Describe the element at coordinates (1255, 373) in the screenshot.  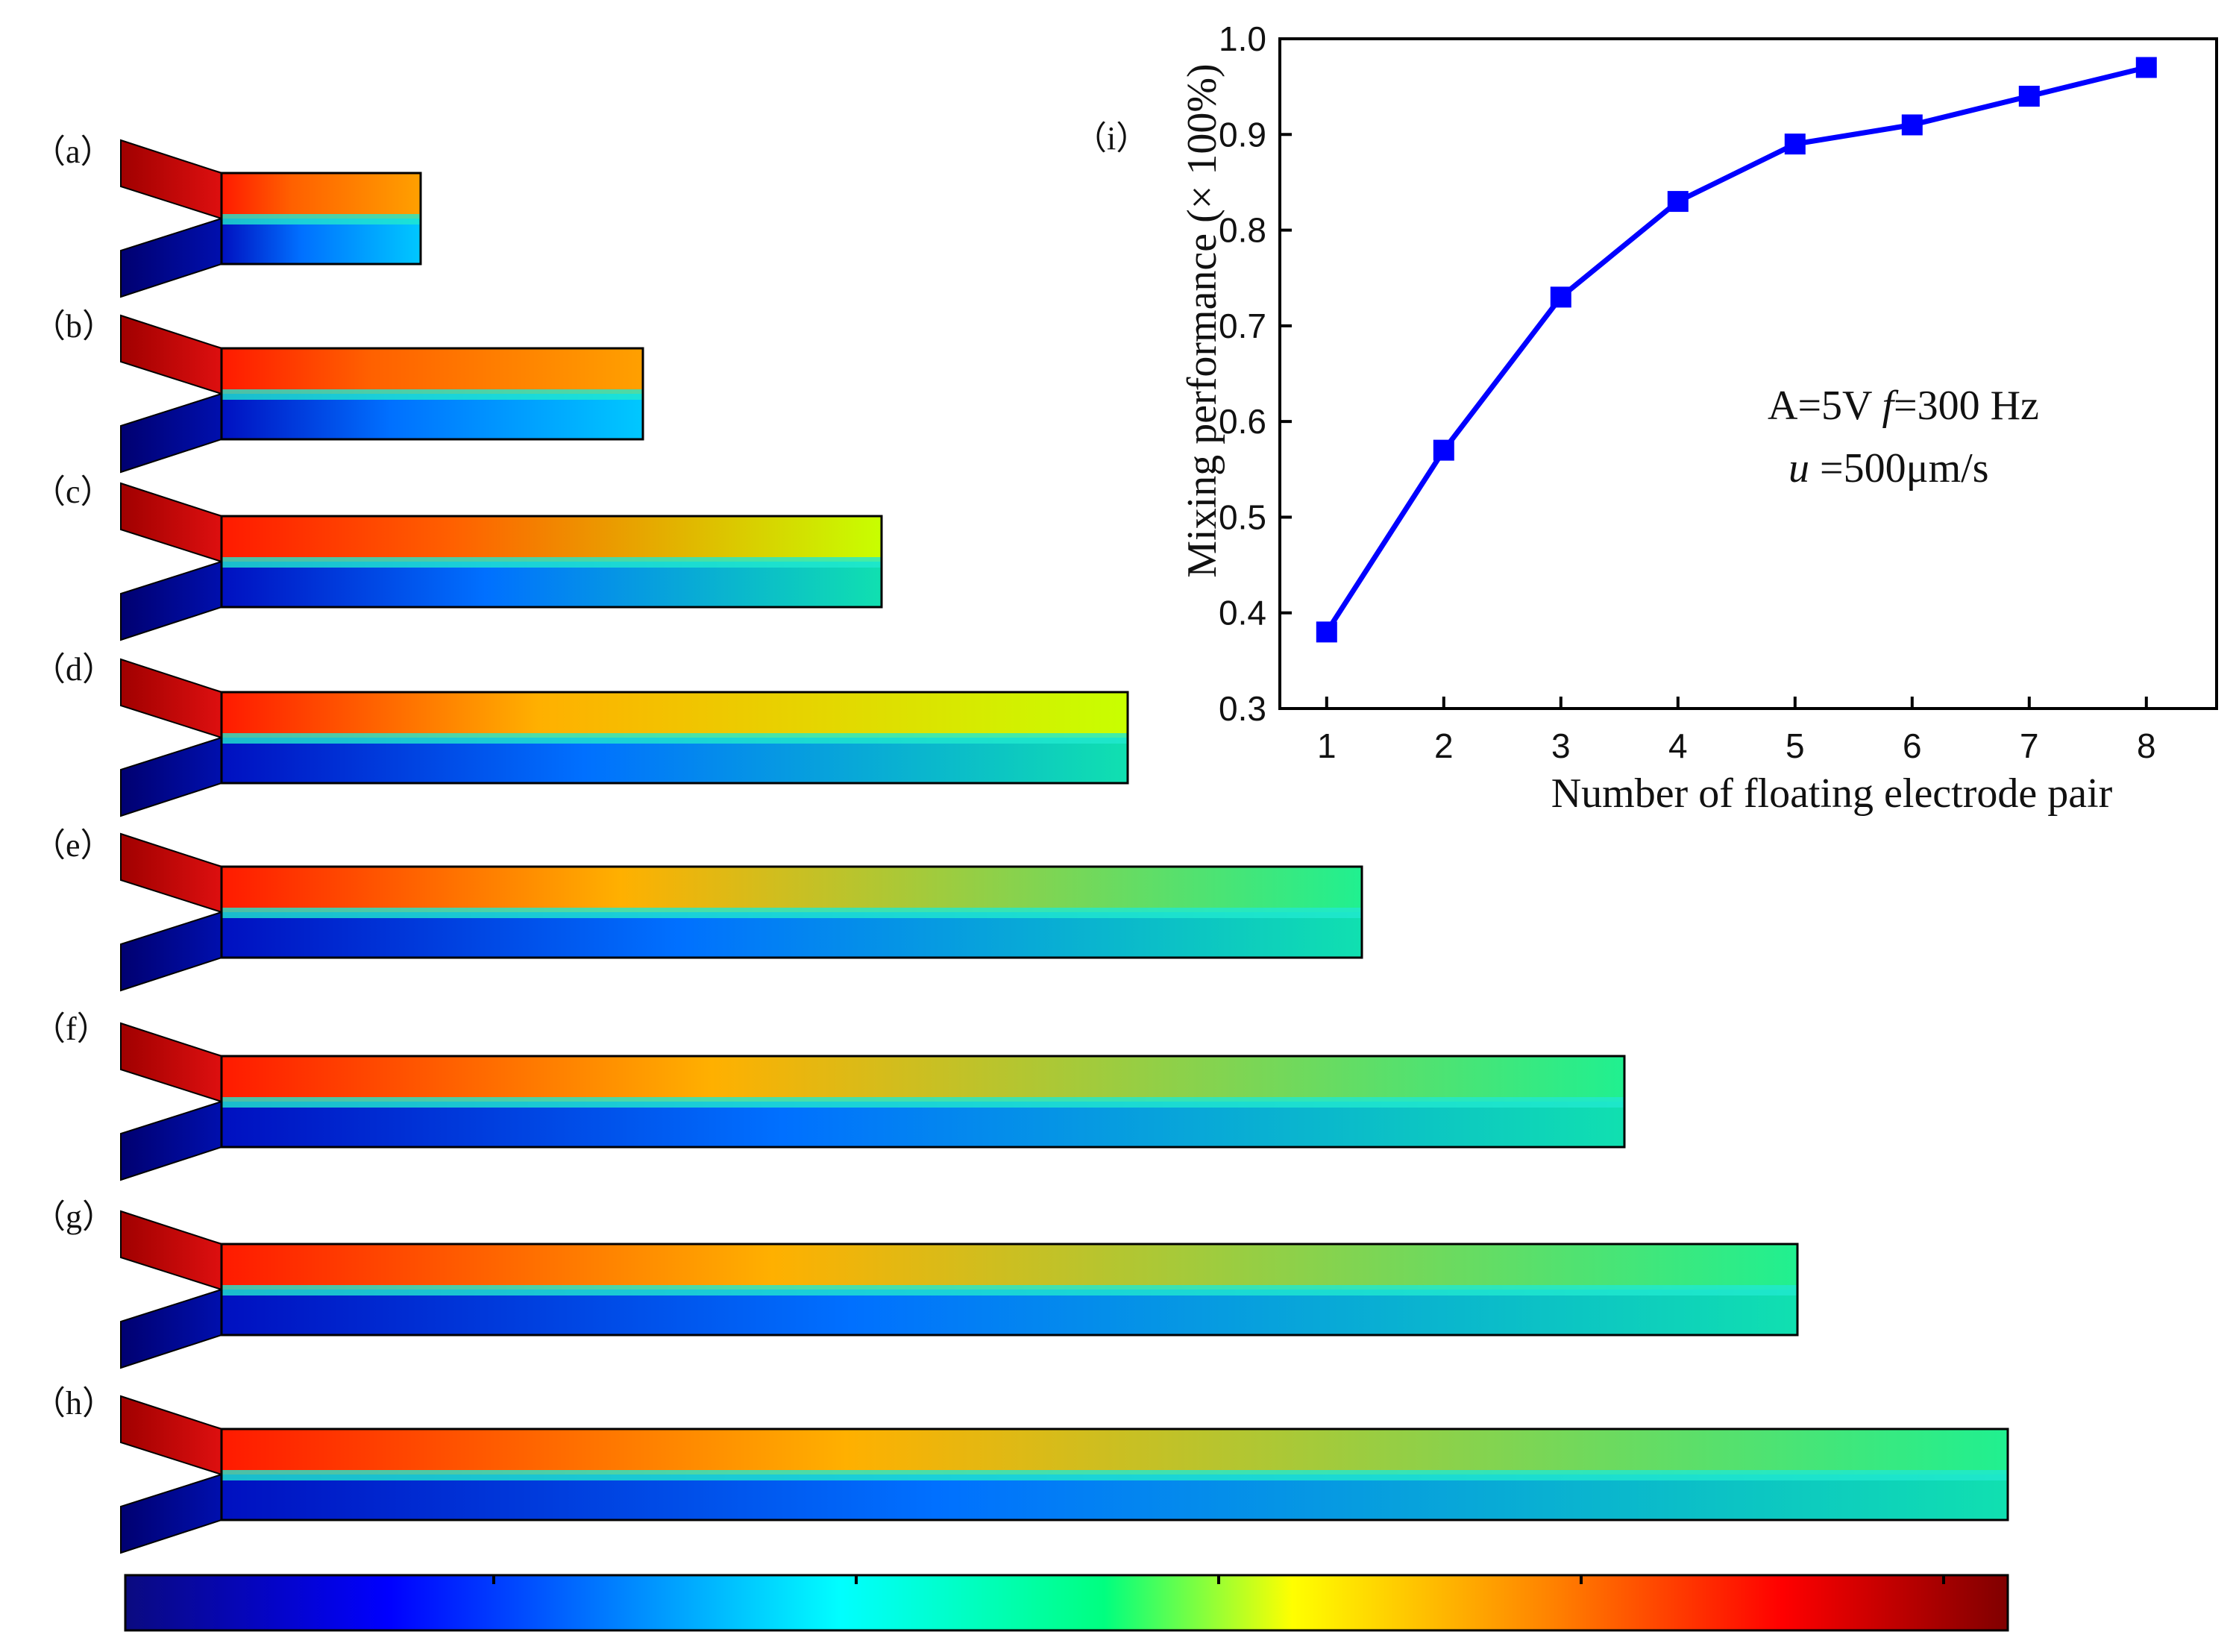
I see `y-axis: 0.3 0.4 0.5 0.6 0.7 0.8 0.9 1.0` at that location.